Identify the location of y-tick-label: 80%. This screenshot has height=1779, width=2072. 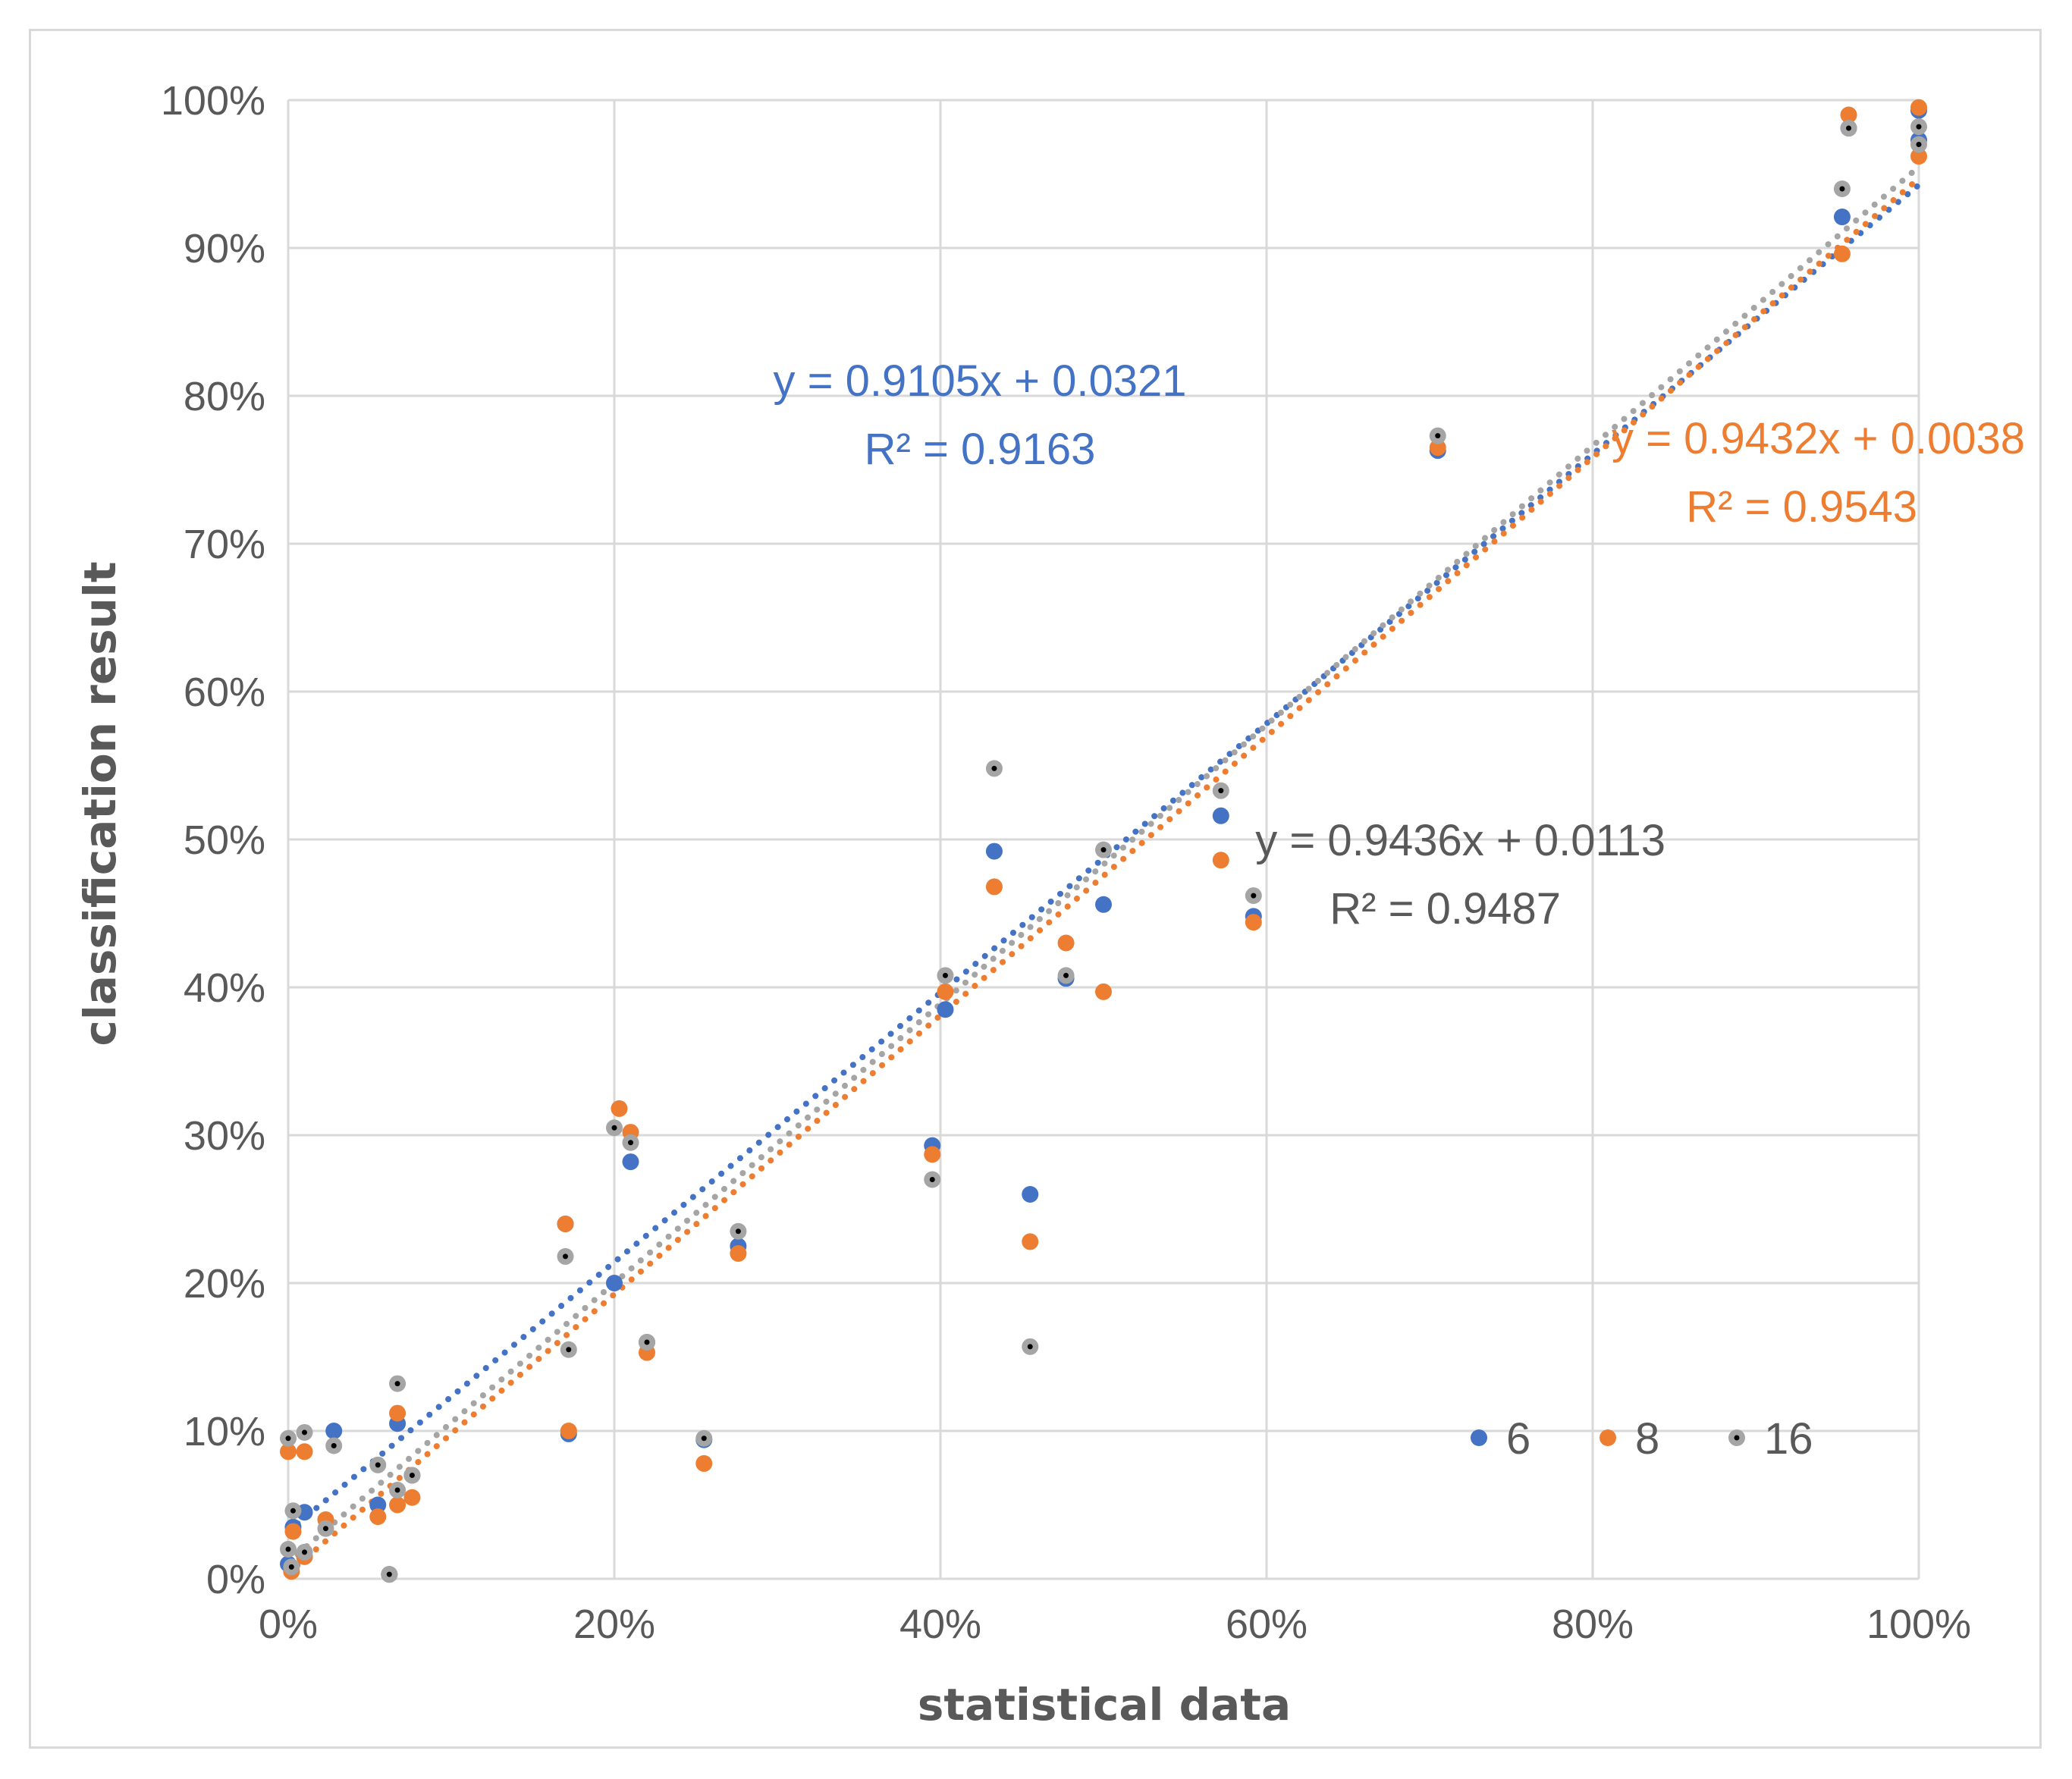
(224, 396).